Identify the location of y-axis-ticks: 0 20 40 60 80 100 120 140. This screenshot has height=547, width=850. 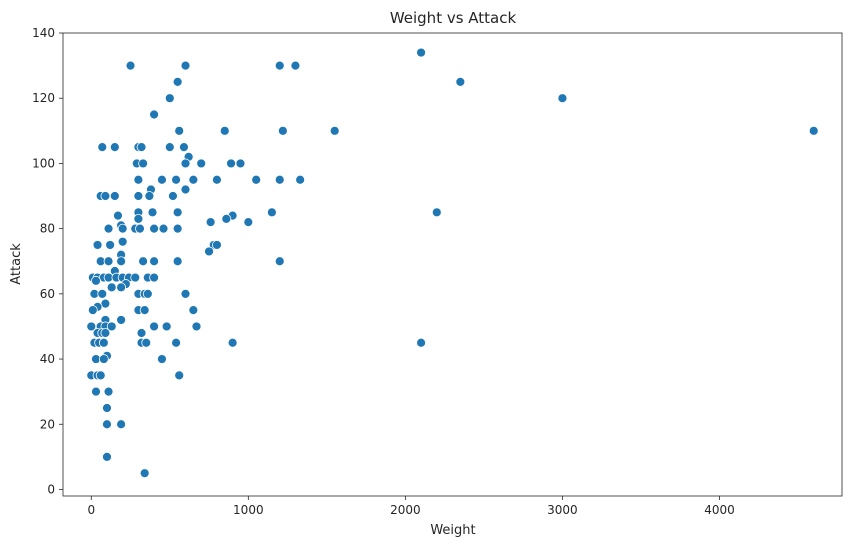
(47, 261).